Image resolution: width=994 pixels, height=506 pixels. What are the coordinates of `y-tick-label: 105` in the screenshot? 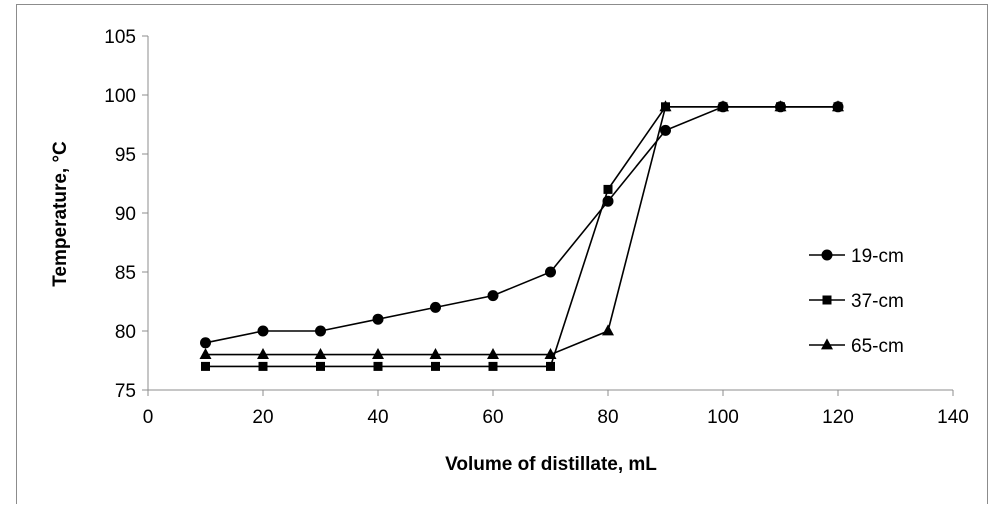 It's located at (120, 37).